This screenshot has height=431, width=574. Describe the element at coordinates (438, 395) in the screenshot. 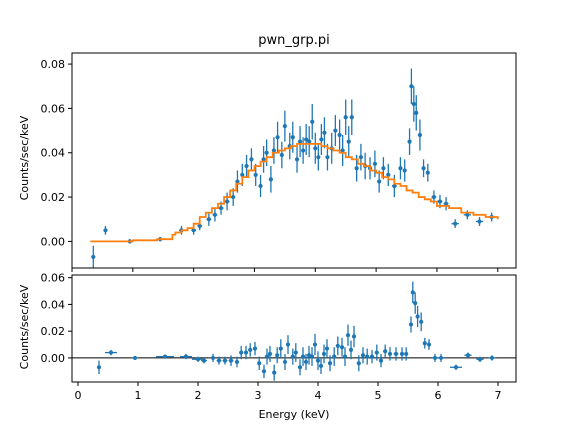

I see `x-tick-label: 6` at that location.